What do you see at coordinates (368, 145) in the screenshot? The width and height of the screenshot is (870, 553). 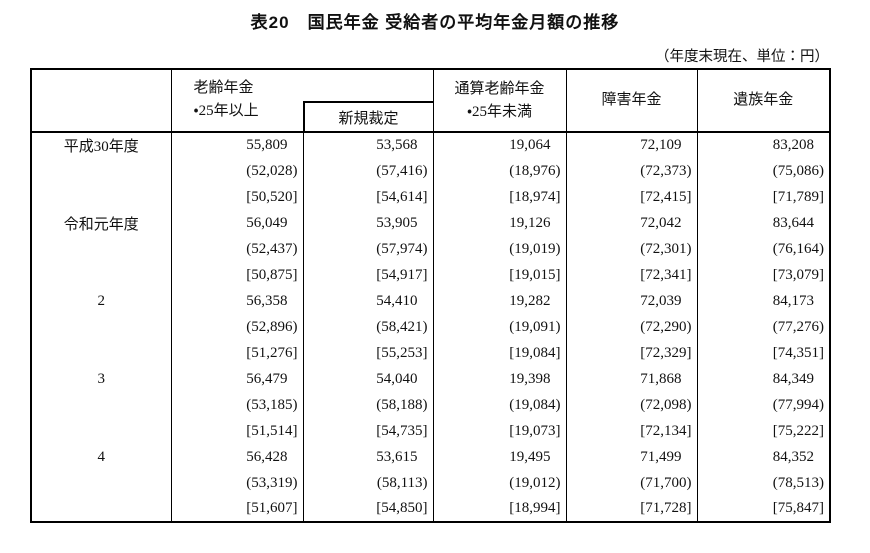 I see `value-cell: 53,568` at bounding box center [368, 145].